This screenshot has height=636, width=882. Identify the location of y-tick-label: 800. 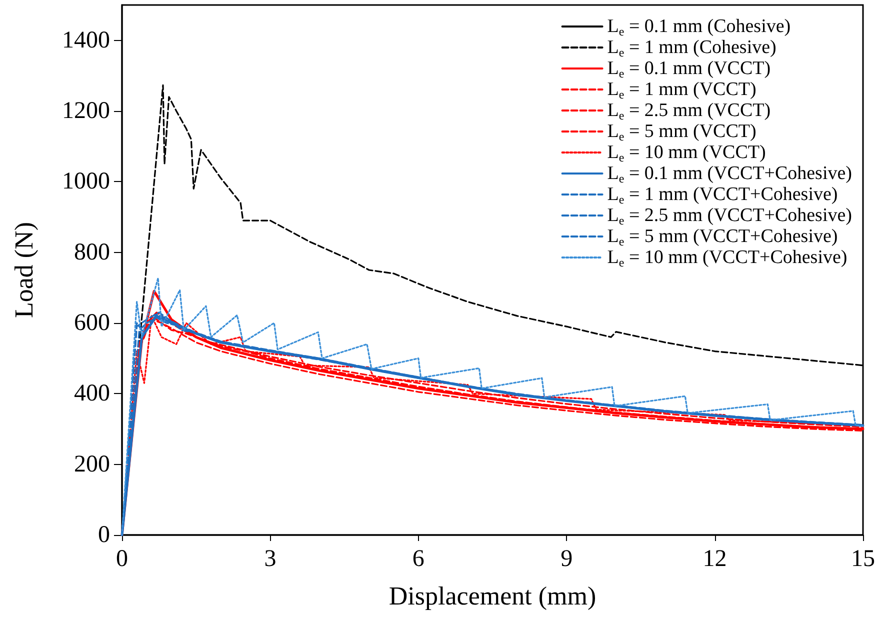
(92, 252).